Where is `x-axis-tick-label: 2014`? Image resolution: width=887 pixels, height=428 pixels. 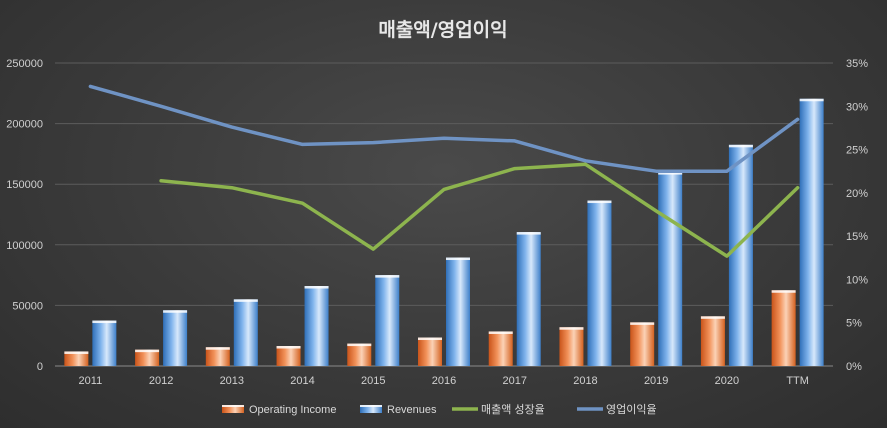 x-axis-tick-label: 2014 is located at coordinates (302, 381).